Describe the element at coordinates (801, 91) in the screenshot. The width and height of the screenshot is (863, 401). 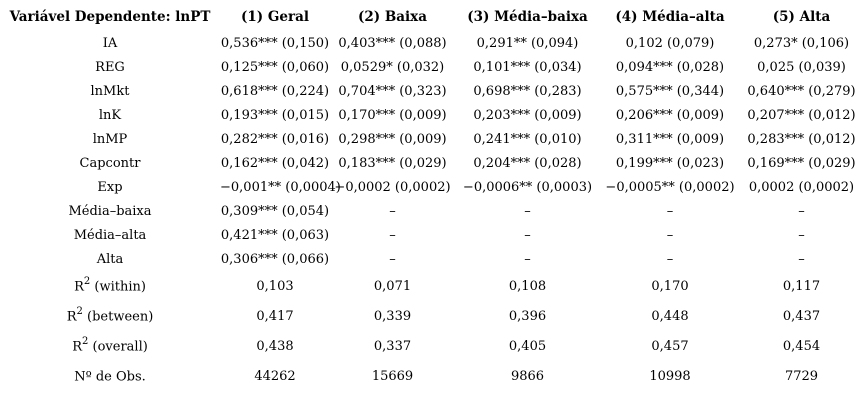
I see `cell-value: 0,640*** (0,279)` at that location.